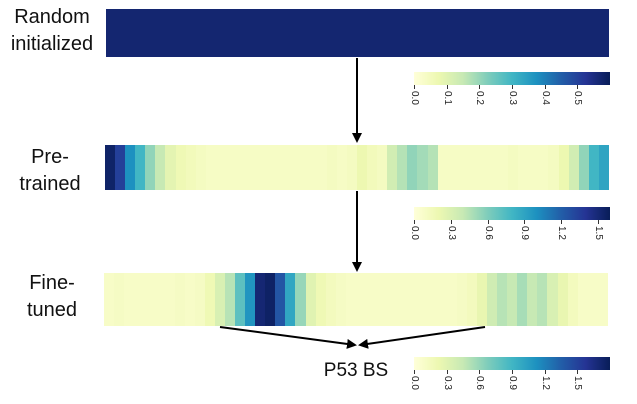  Describe the element at coordinates (357, 167) in the screenshot. I see `heatmap-pre-trained` at that location.